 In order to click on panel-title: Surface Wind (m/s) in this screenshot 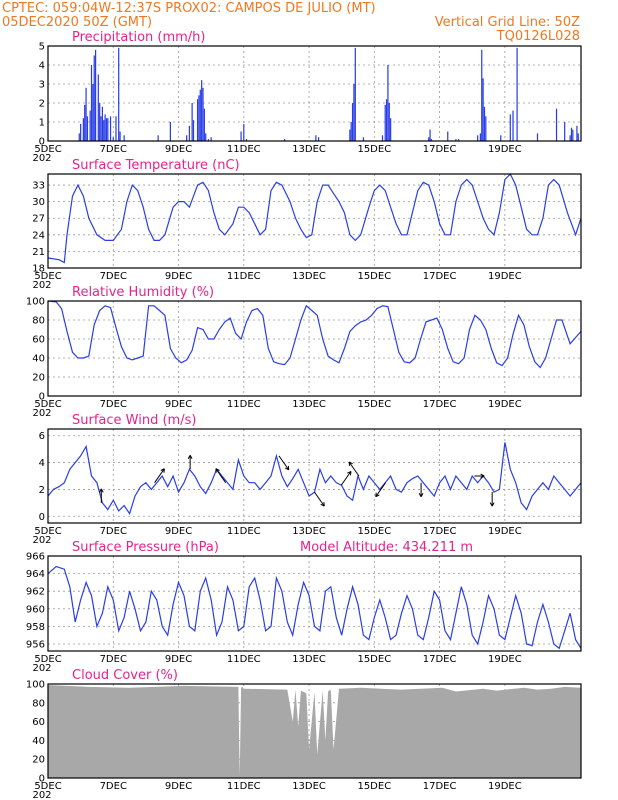, I will do `click(134, 420)`.